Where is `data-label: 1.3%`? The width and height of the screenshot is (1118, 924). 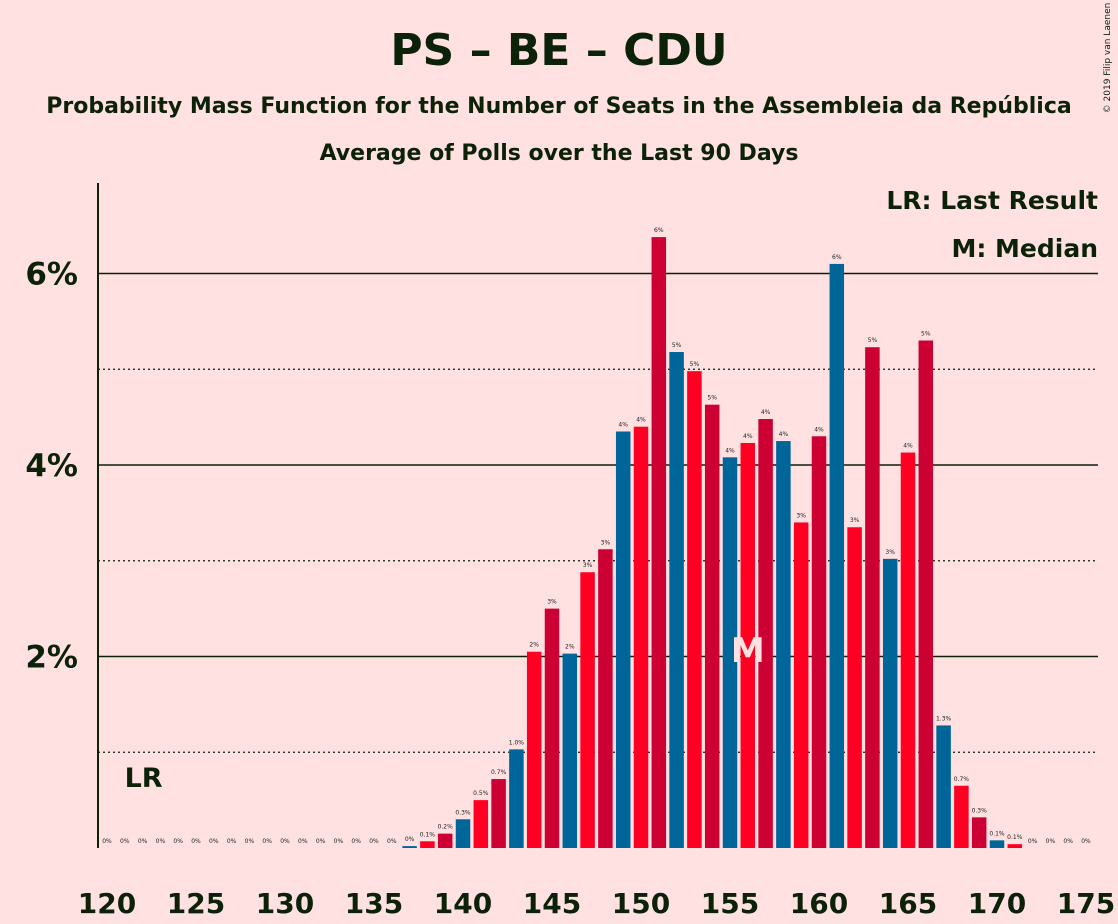
data-label: 1.3% is located at coordinates (944, 718).